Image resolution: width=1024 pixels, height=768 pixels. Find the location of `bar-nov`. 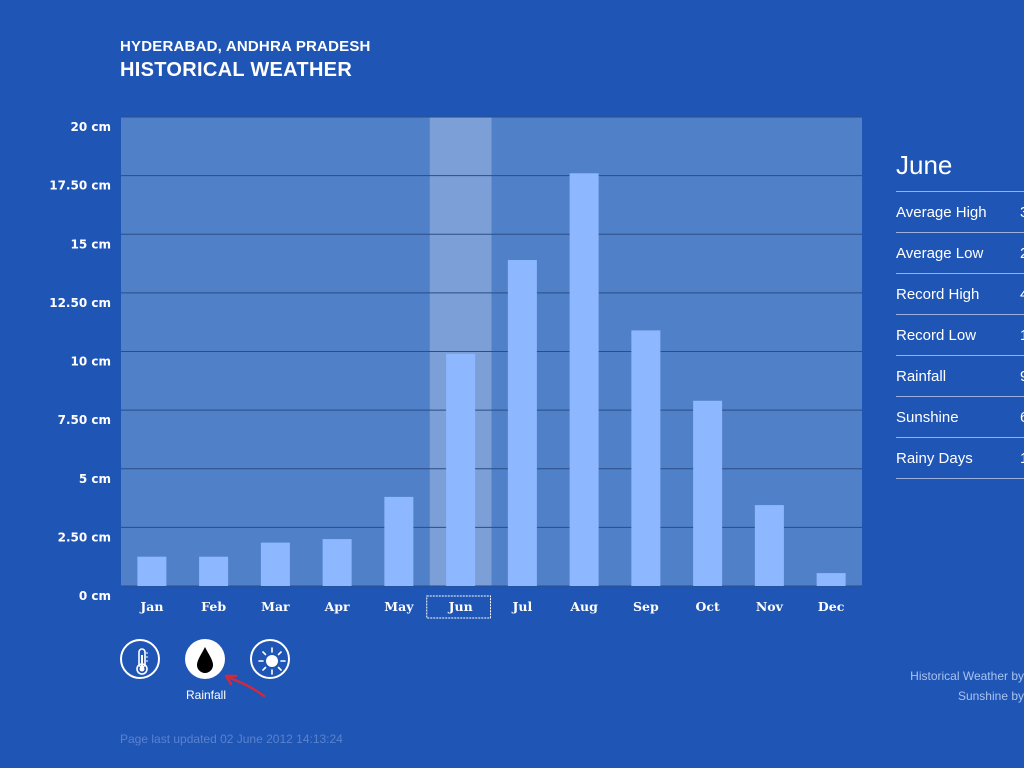

bar-nov is located at coordinates (769, 545).